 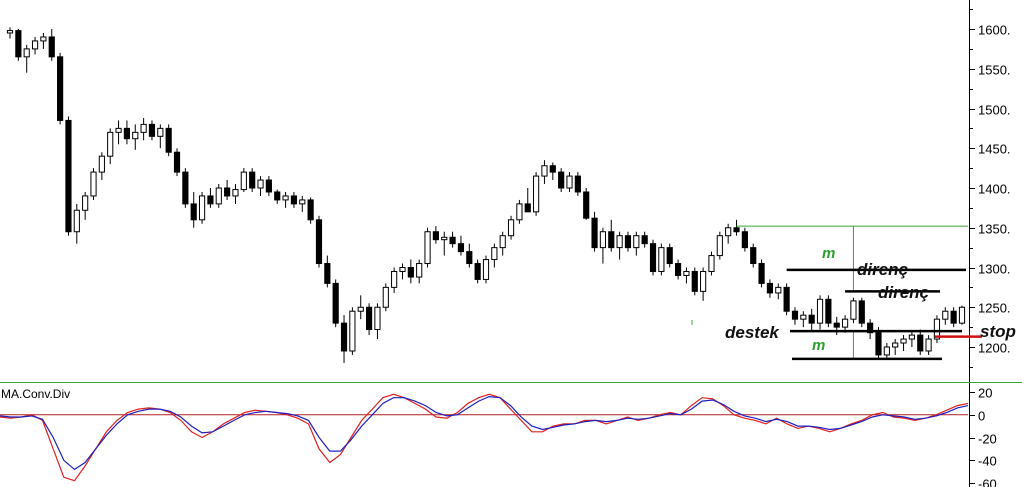 What do you see at coordinates (994, 189) in the screenshot?
I see `price-axis-tick-label: 1400.` at bounding box center [994, 189].